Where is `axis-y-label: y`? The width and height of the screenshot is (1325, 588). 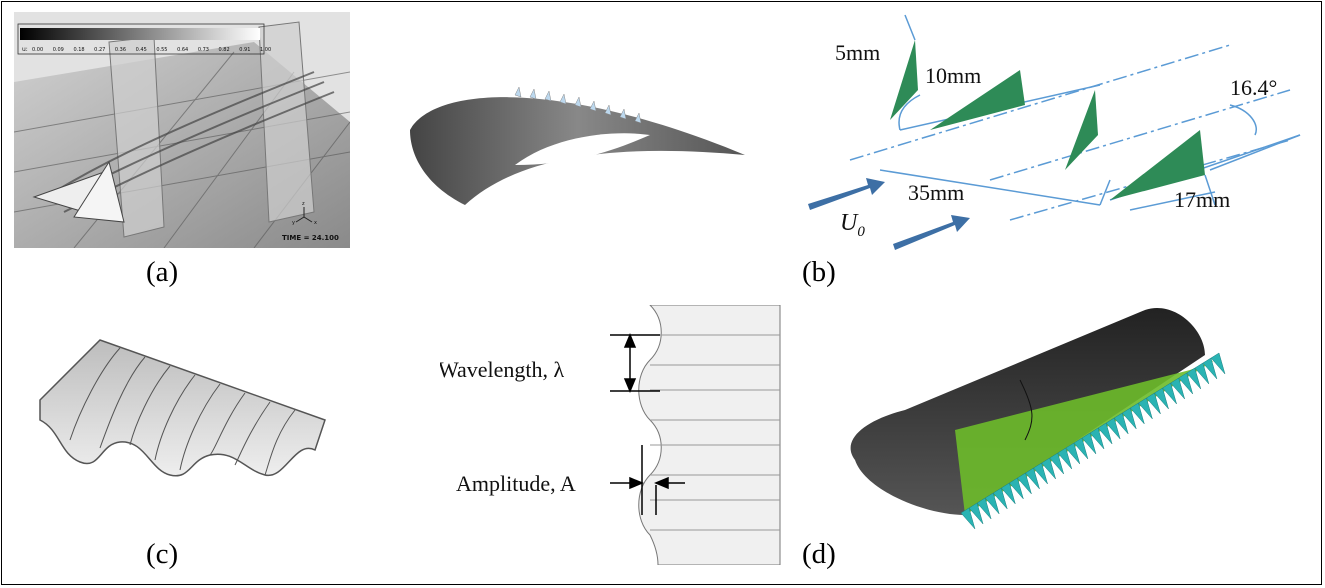
axis-y-label: y is located at coordinates (293, 223).